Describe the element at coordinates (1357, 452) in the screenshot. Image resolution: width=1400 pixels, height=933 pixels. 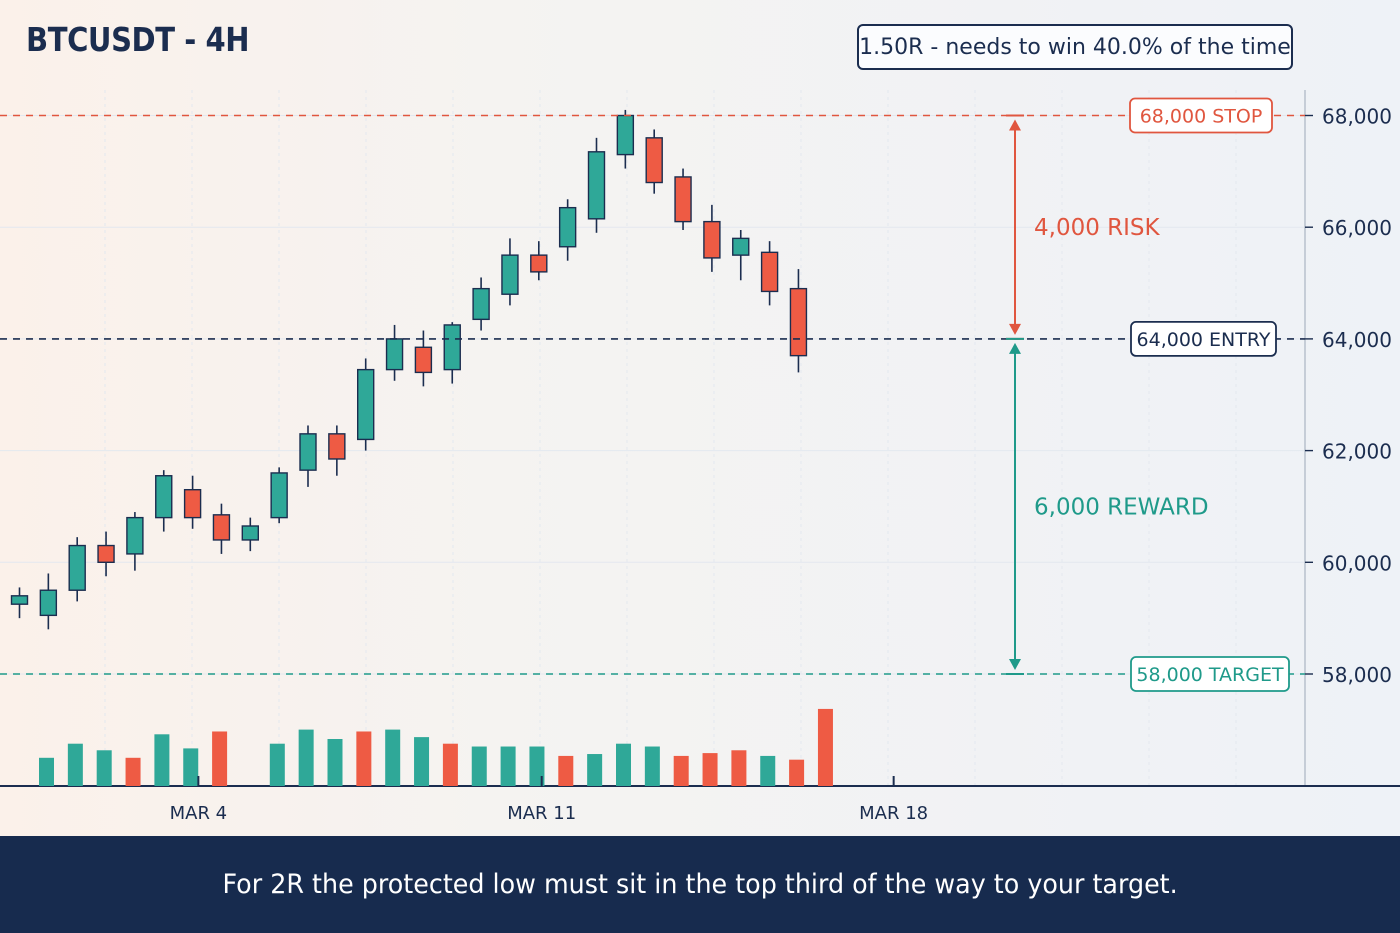
I see `y-tick-label: 62,000` at that location.